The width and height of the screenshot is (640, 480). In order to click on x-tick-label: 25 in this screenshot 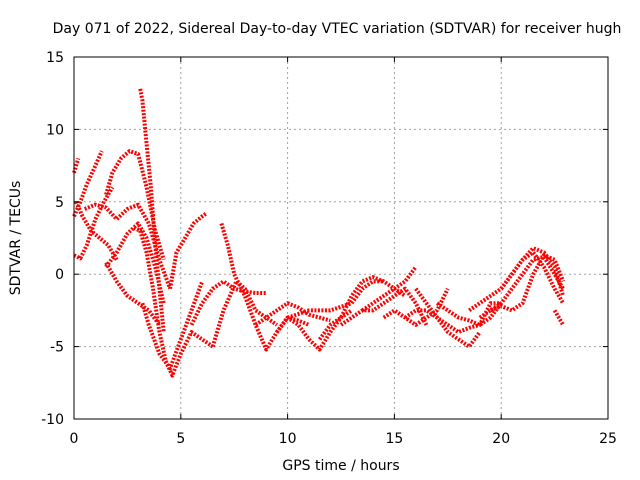, I will do `click(608, 439)`.